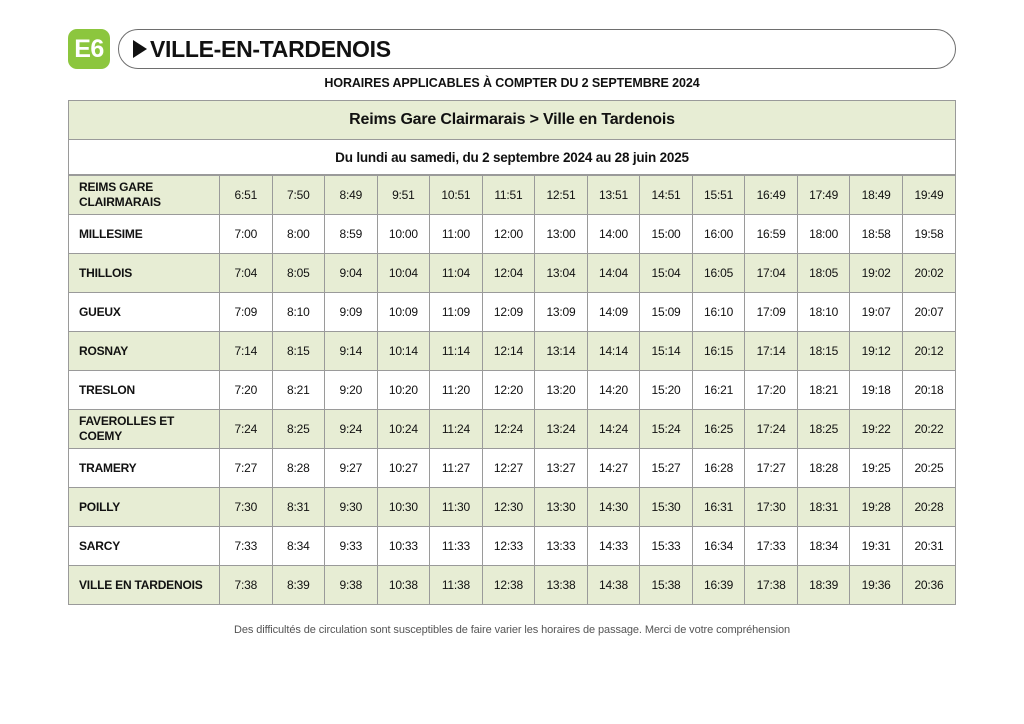 The image size is (1024, 724). I want to click on departure-time-cell: 8:21, so click(298, 390).